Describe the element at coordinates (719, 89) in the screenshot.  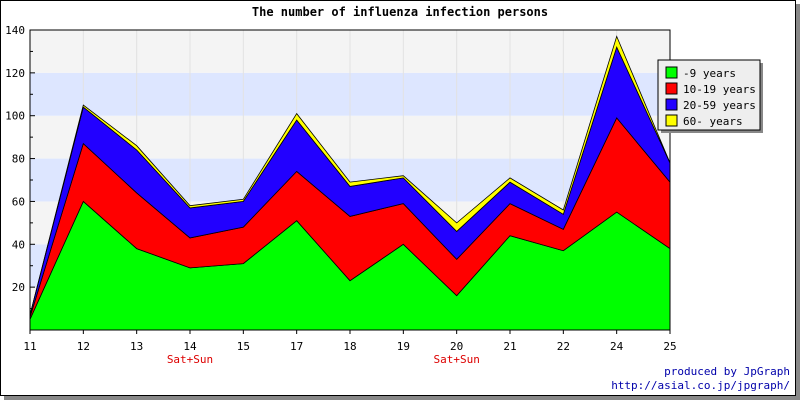
I see `legend-label: 10-19 years` at that location.